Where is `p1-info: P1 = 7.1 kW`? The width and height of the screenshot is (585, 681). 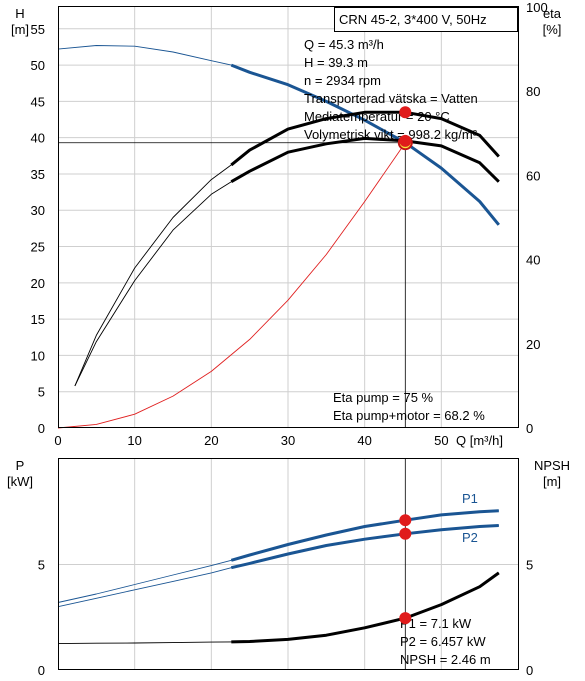
p1-info: P1 = 7.1 kW is located at coordinates (436, 623).